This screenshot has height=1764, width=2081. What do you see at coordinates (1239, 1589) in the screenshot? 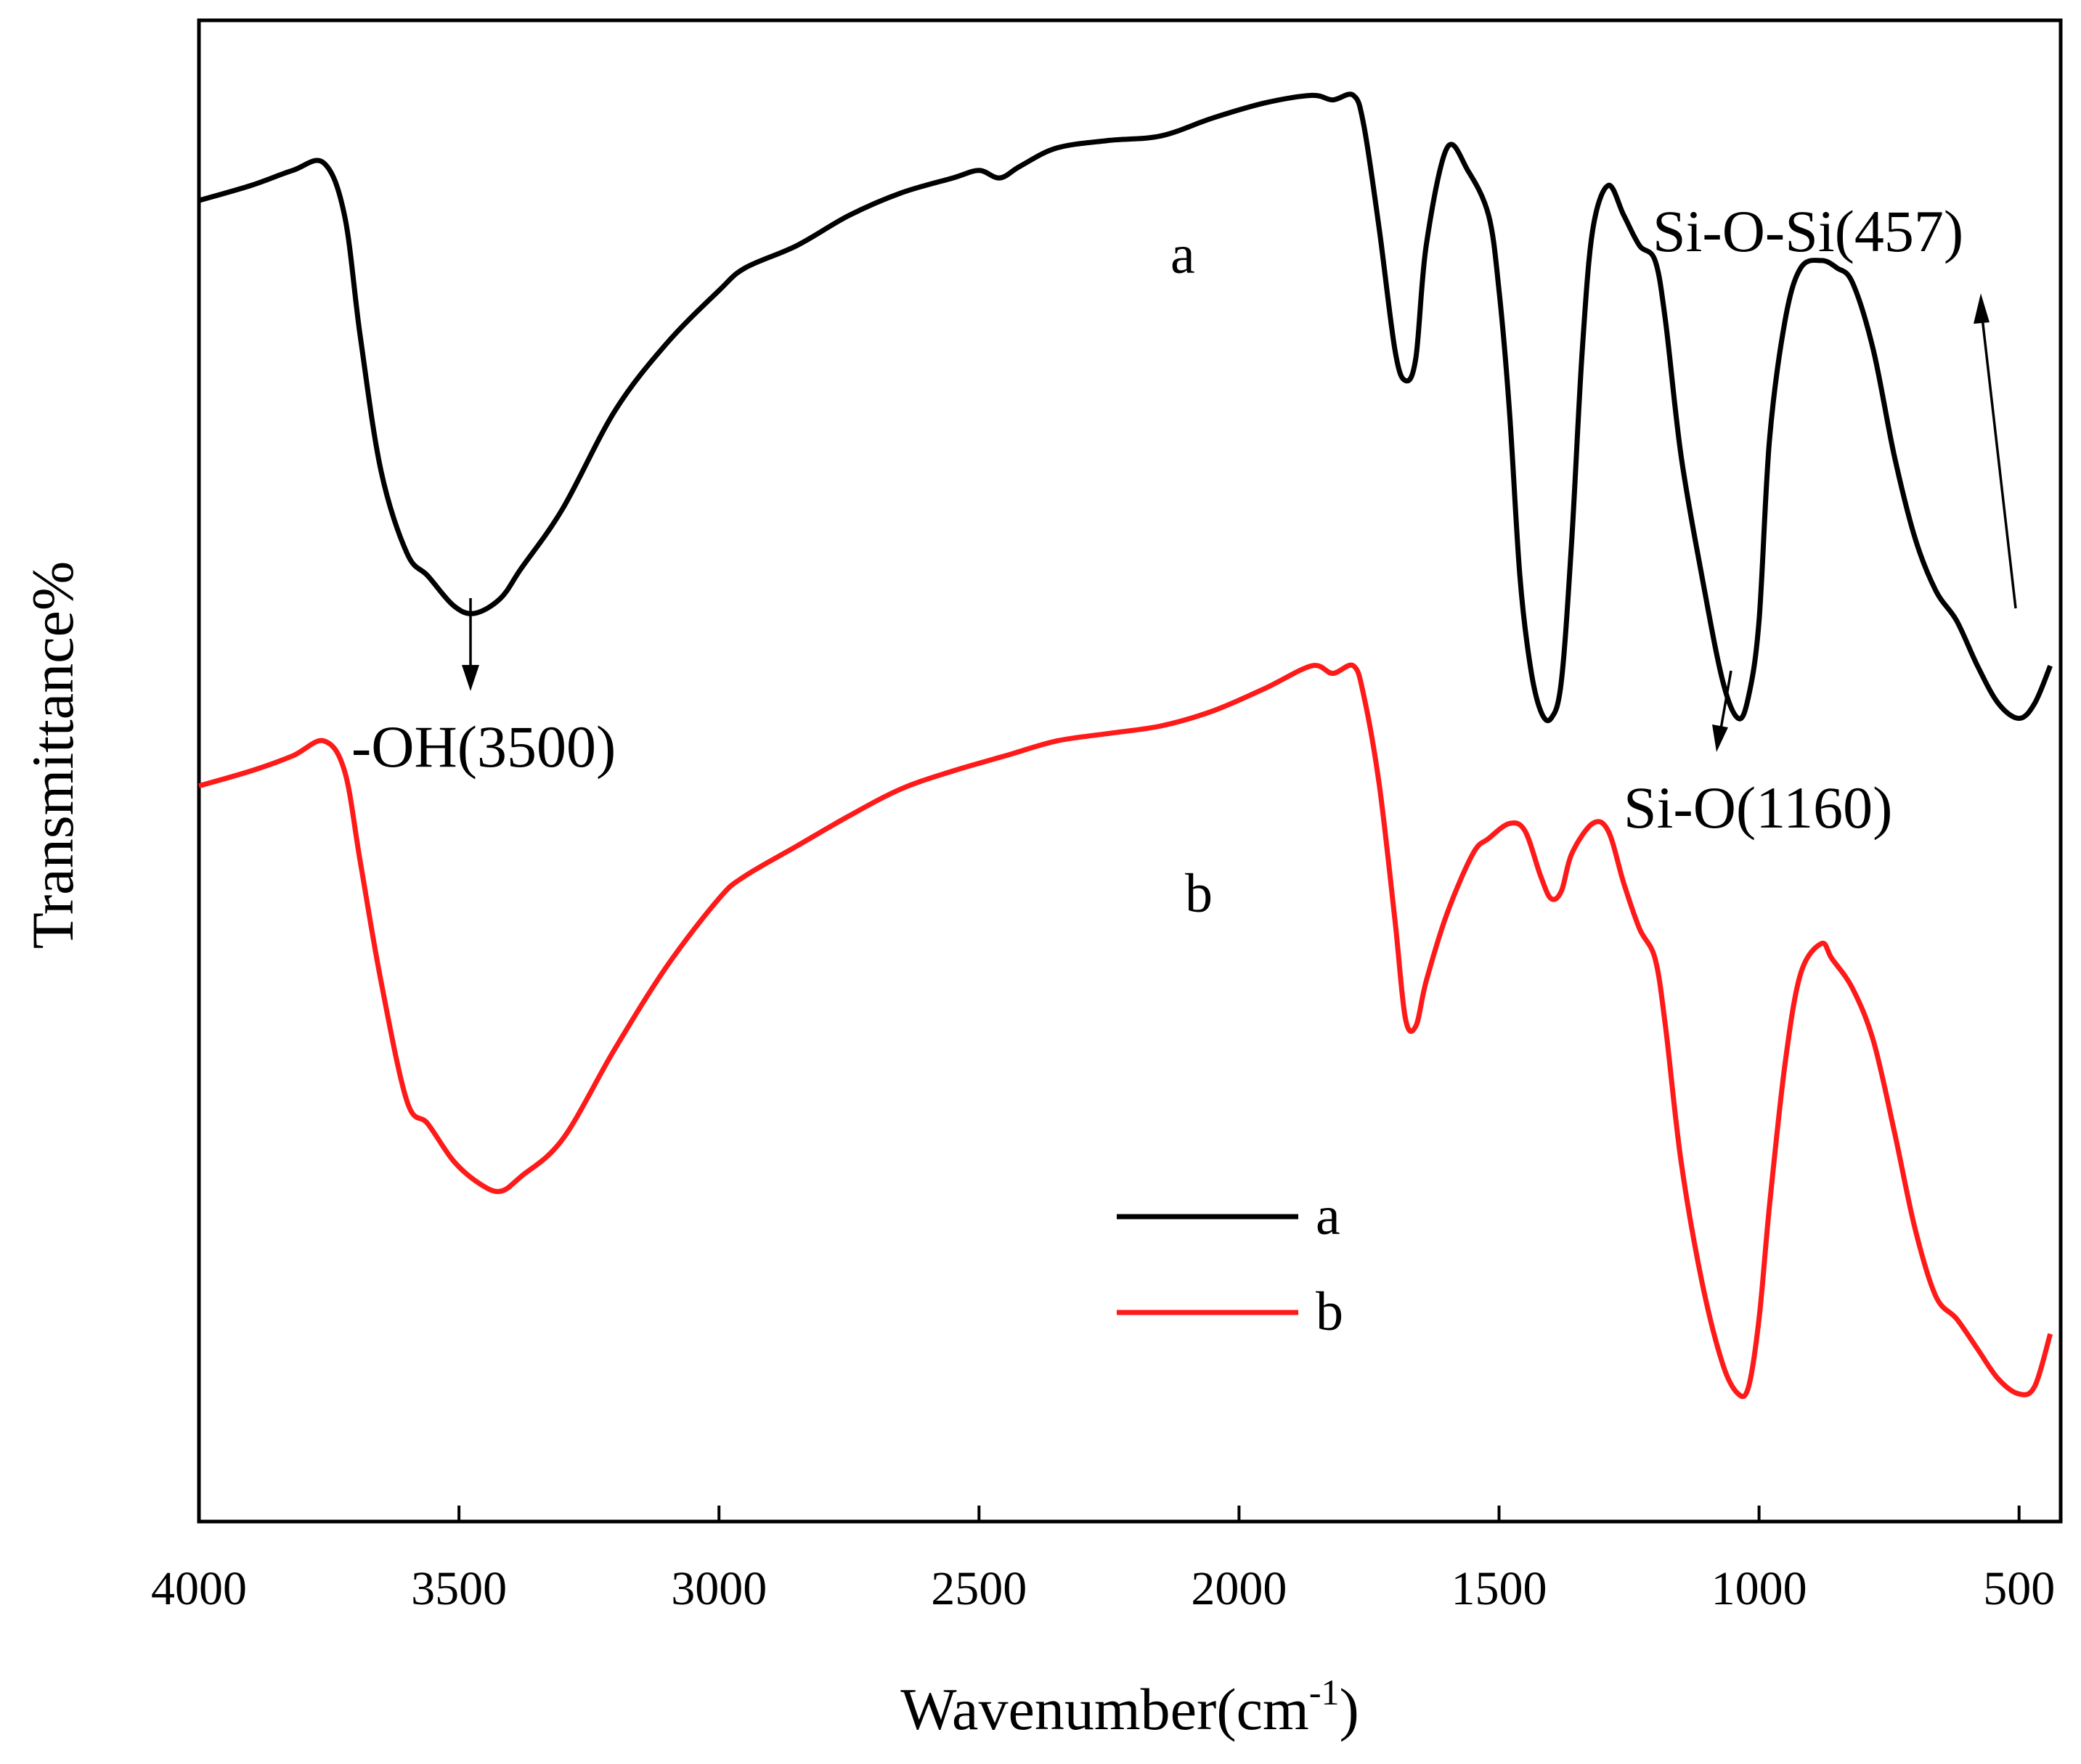
I see `x-tick-label-2000: 2000` at bounding box center [1239, 1589].